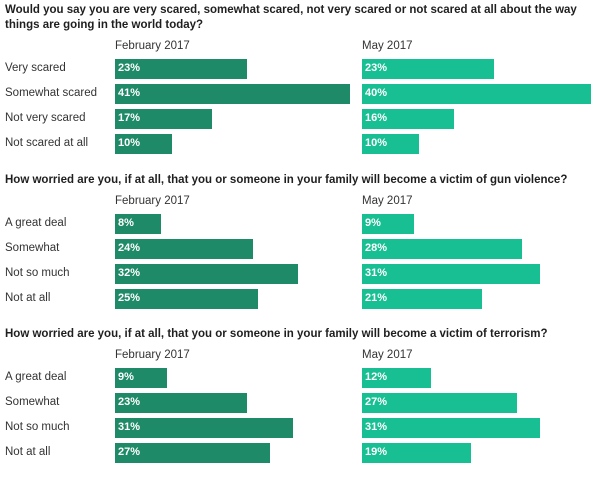  What do you see at coordinates (47, 143) in the screenshot?
I see `category-label: Not scared at all` at bounding box center [47, 143].